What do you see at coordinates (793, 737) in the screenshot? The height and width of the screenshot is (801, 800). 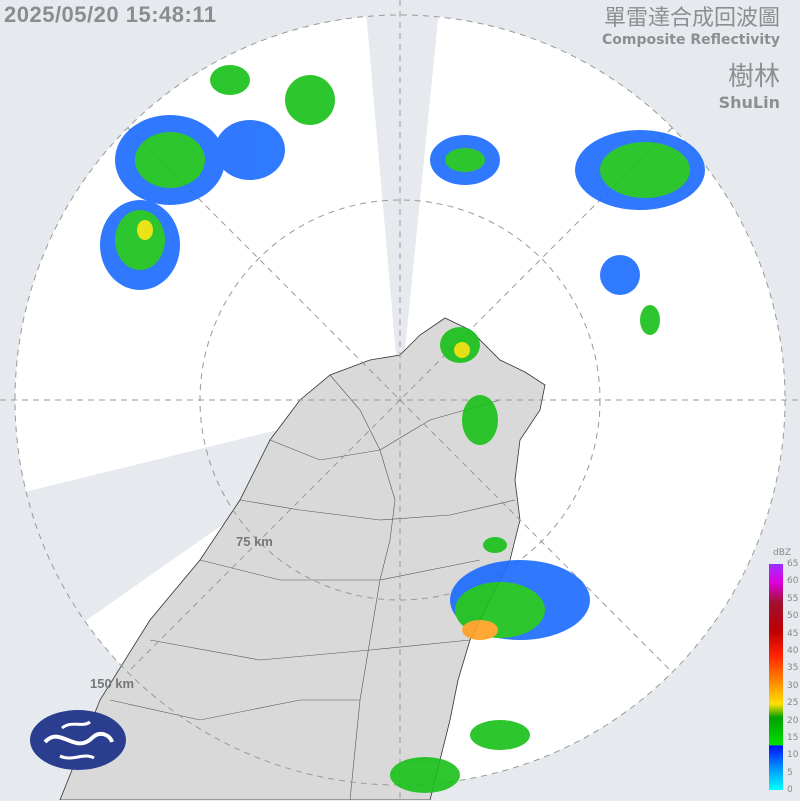 I see `legend-tick: 15` at bounding box center [793, 737].